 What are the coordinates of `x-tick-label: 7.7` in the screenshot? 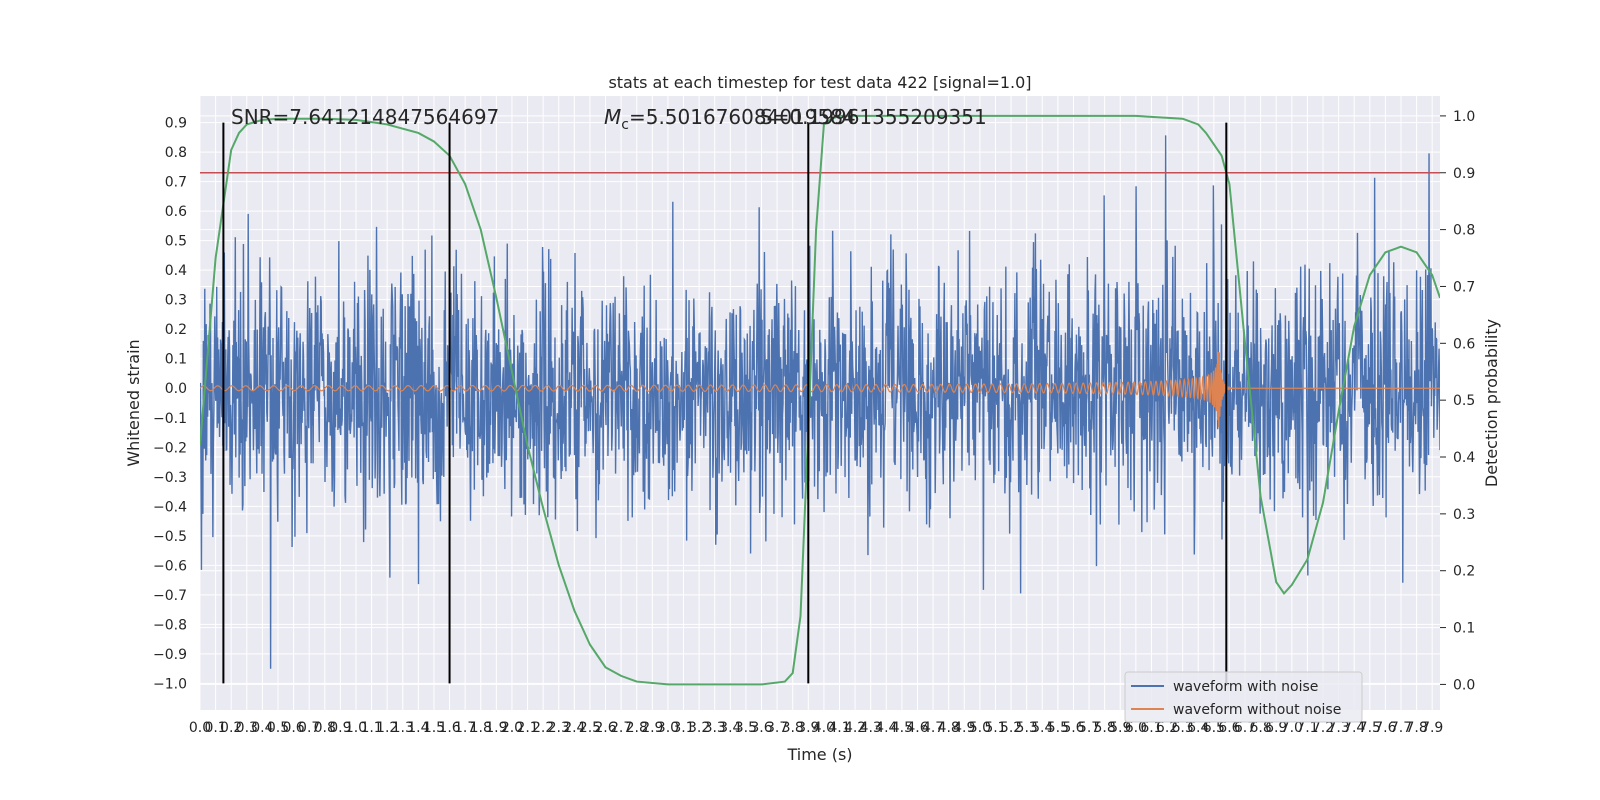 It's located at (1401, 728).